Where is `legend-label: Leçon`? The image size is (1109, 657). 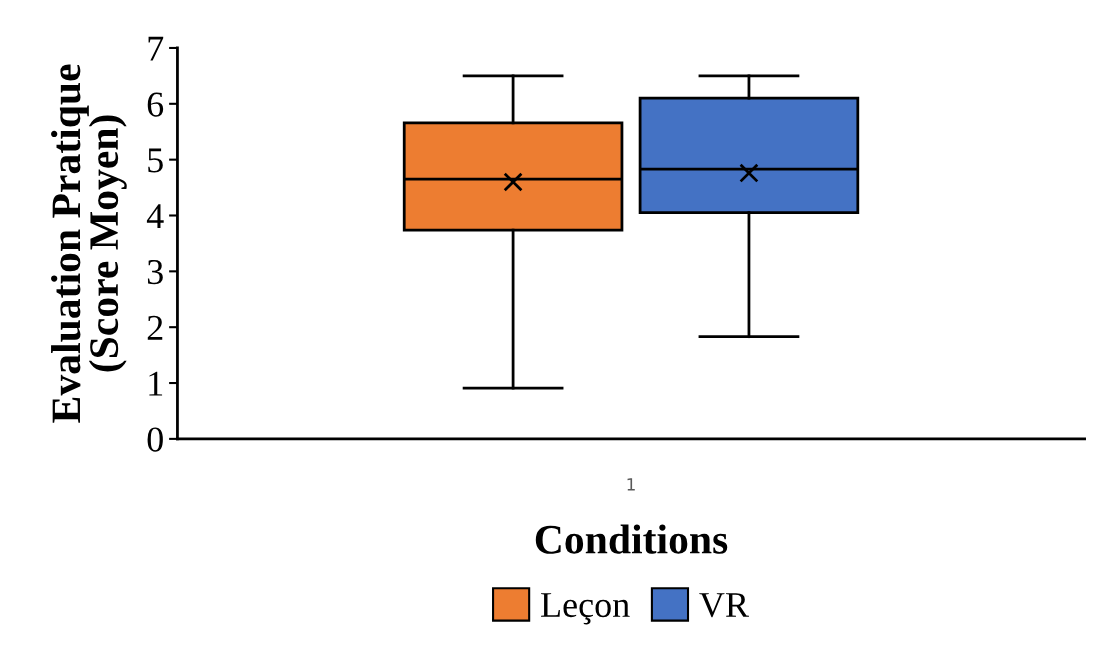 legend-label: Leçon is located at coordinates (585, 609).